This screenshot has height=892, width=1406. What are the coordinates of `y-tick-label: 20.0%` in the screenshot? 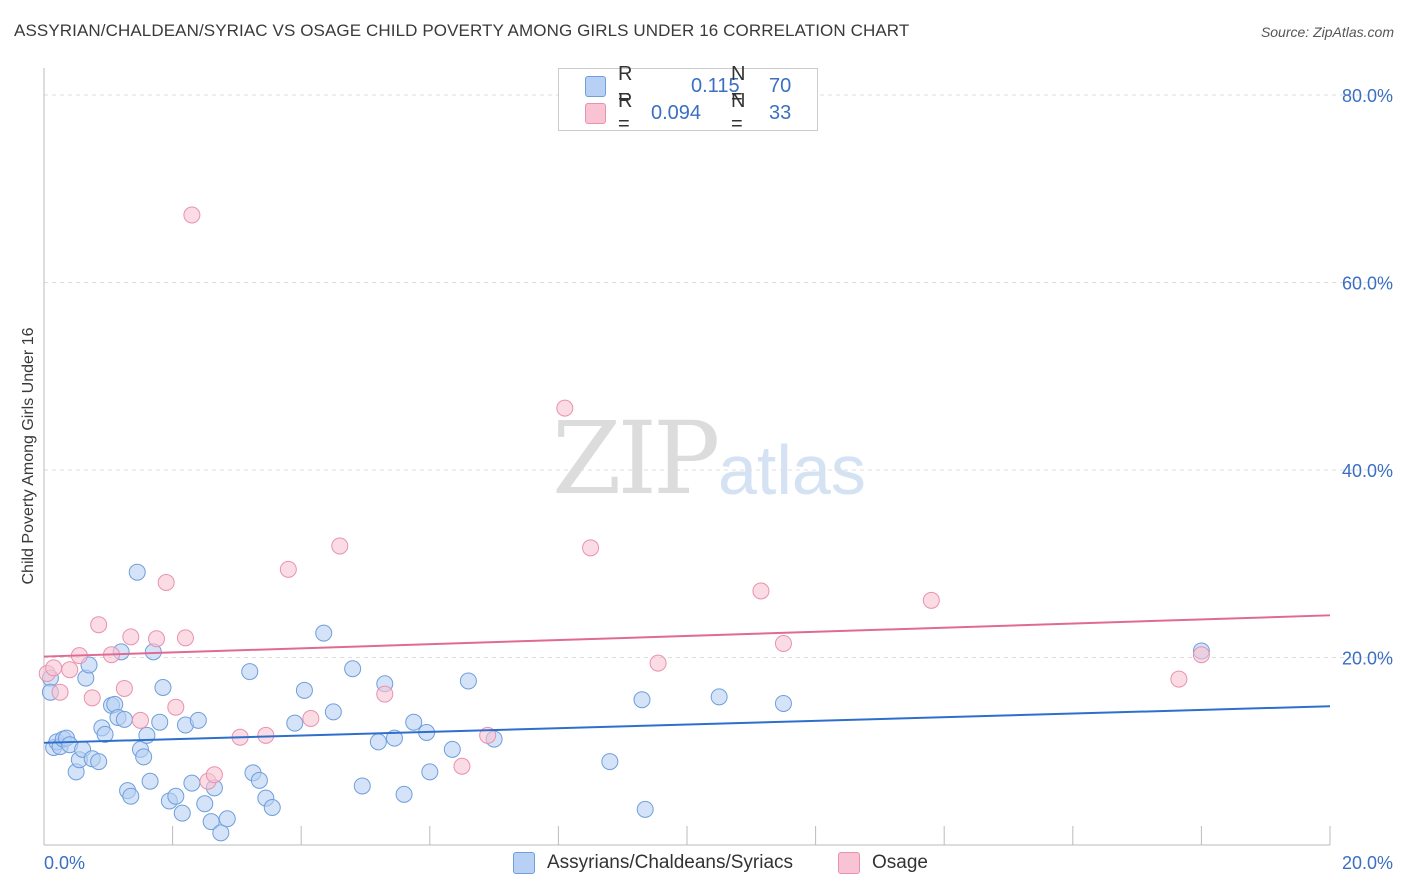 It's located at (1367, 659).